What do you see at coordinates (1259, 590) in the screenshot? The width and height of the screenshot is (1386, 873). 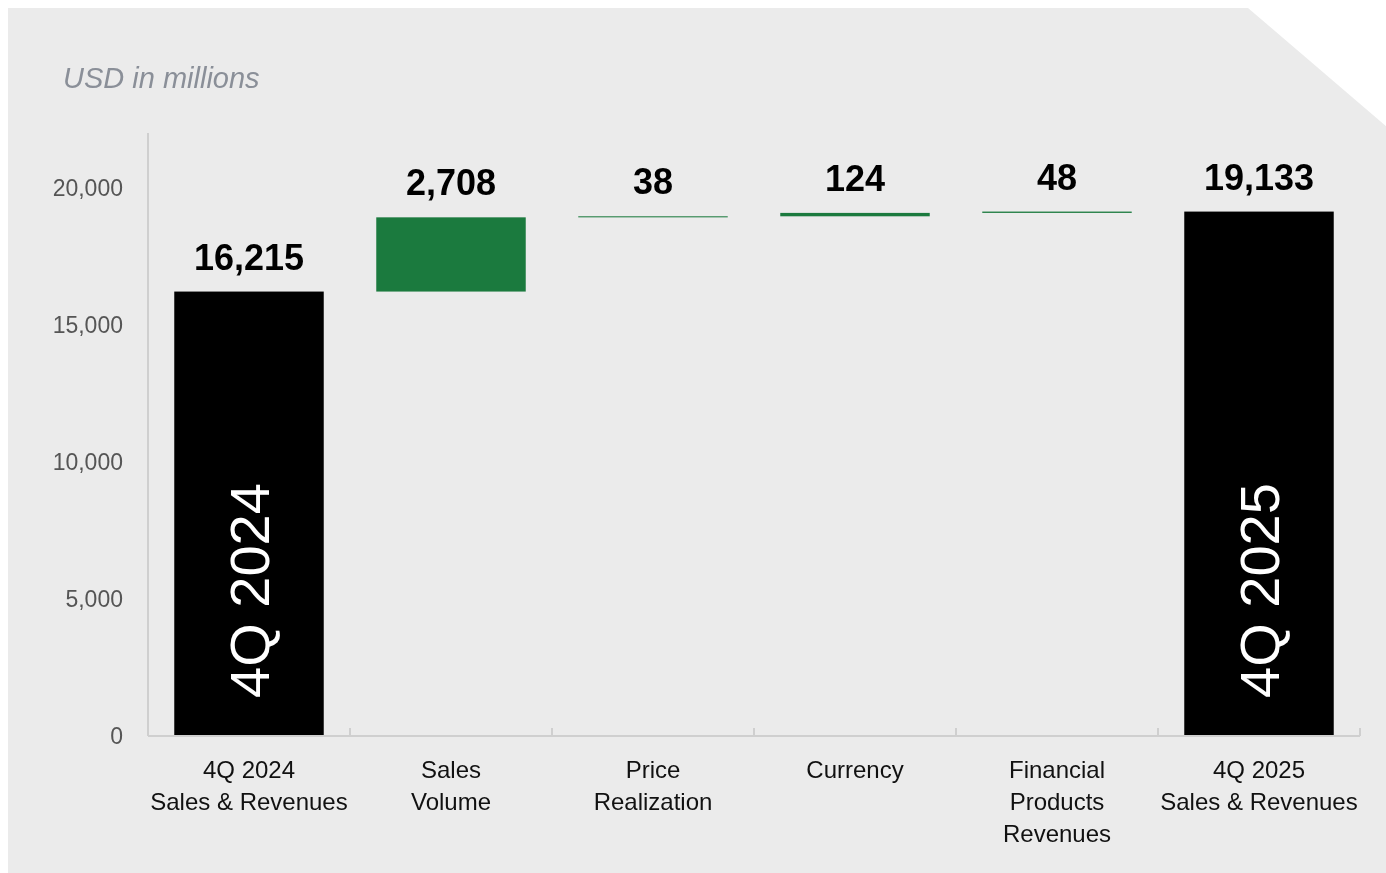 I see `annotation: 4Q 2025` at bounding box center [1259, 590].